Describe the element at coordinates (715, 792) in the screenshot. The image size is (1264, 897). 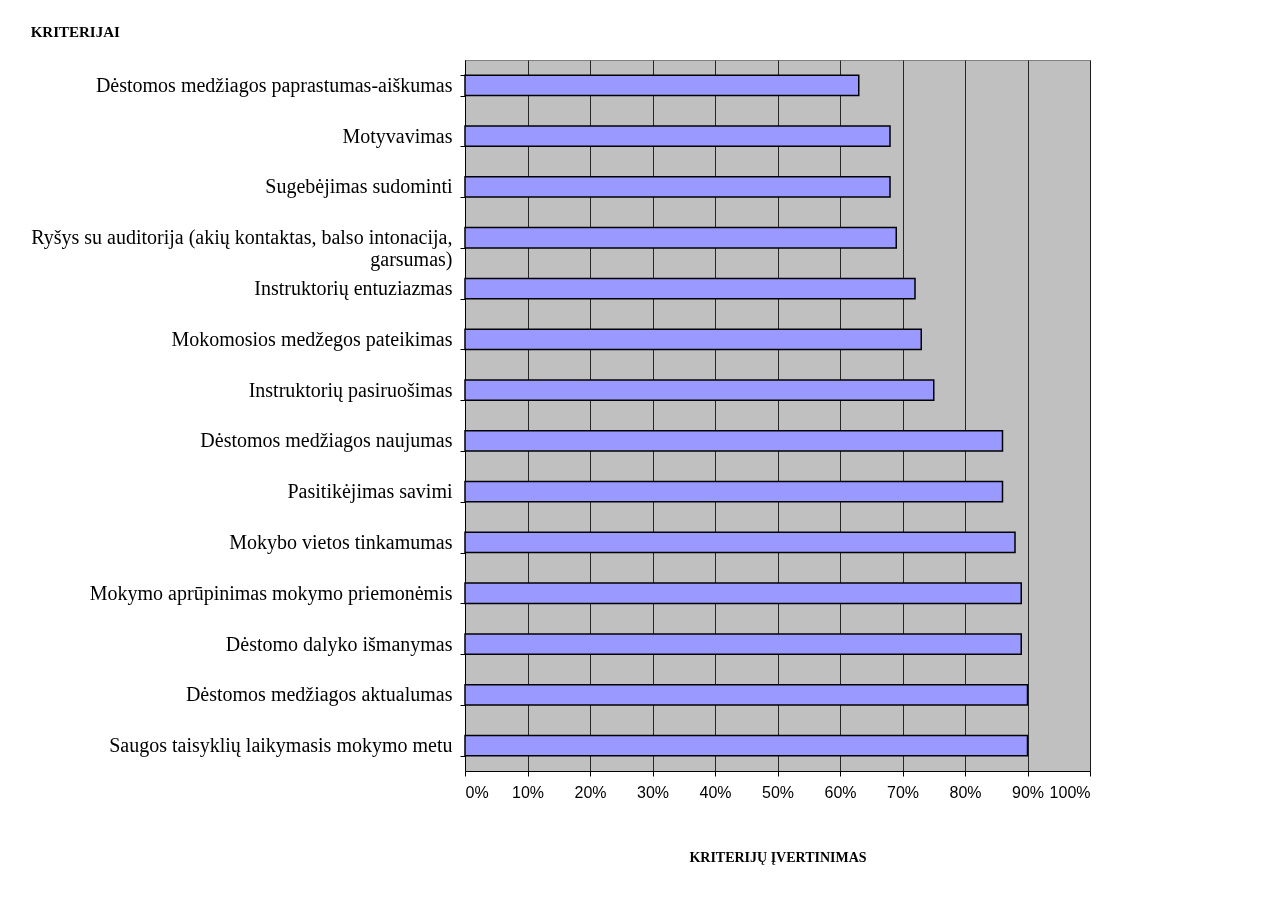
I see `x-tick-label: 40%` at that location.